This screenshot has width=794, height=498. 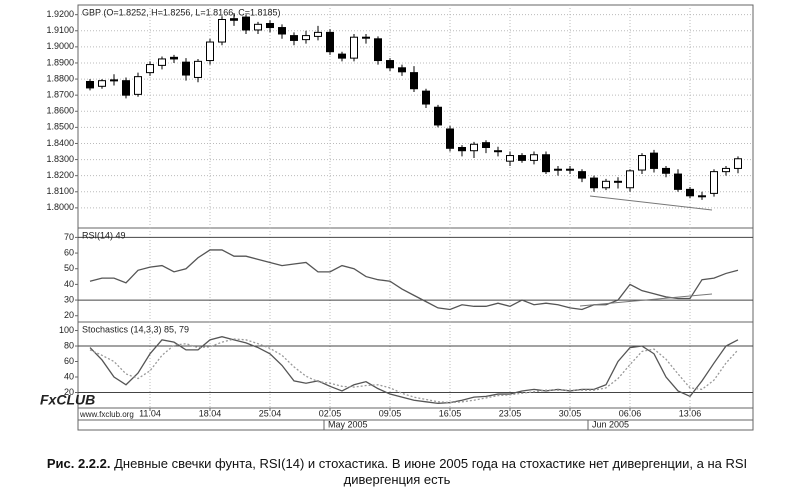 What do you see at coordinates (150, 413) in the screenshot?
I see `x-tick-label: 11.04` at bounding box center [150, 413].